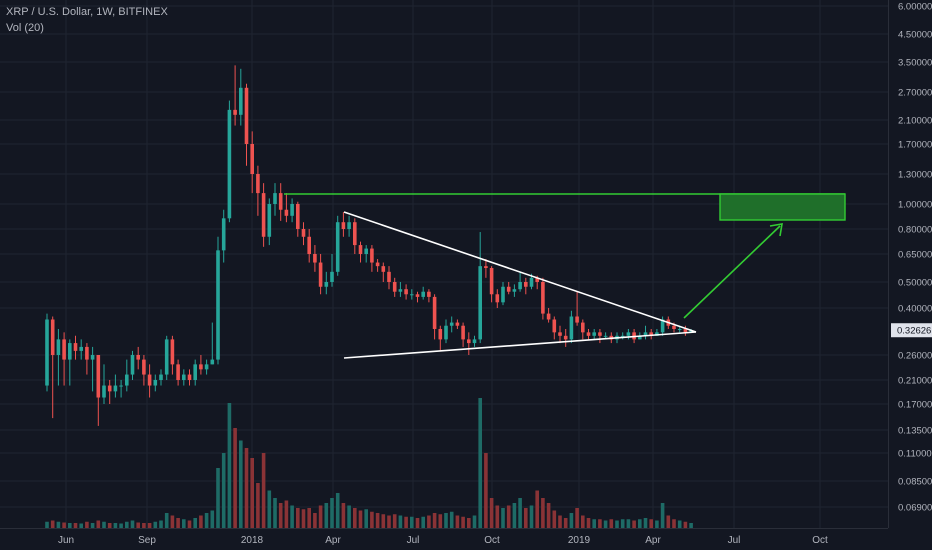 The height and width of the screenshot is (550, 932). I want to click on last-price-badge, so click(911, 330).